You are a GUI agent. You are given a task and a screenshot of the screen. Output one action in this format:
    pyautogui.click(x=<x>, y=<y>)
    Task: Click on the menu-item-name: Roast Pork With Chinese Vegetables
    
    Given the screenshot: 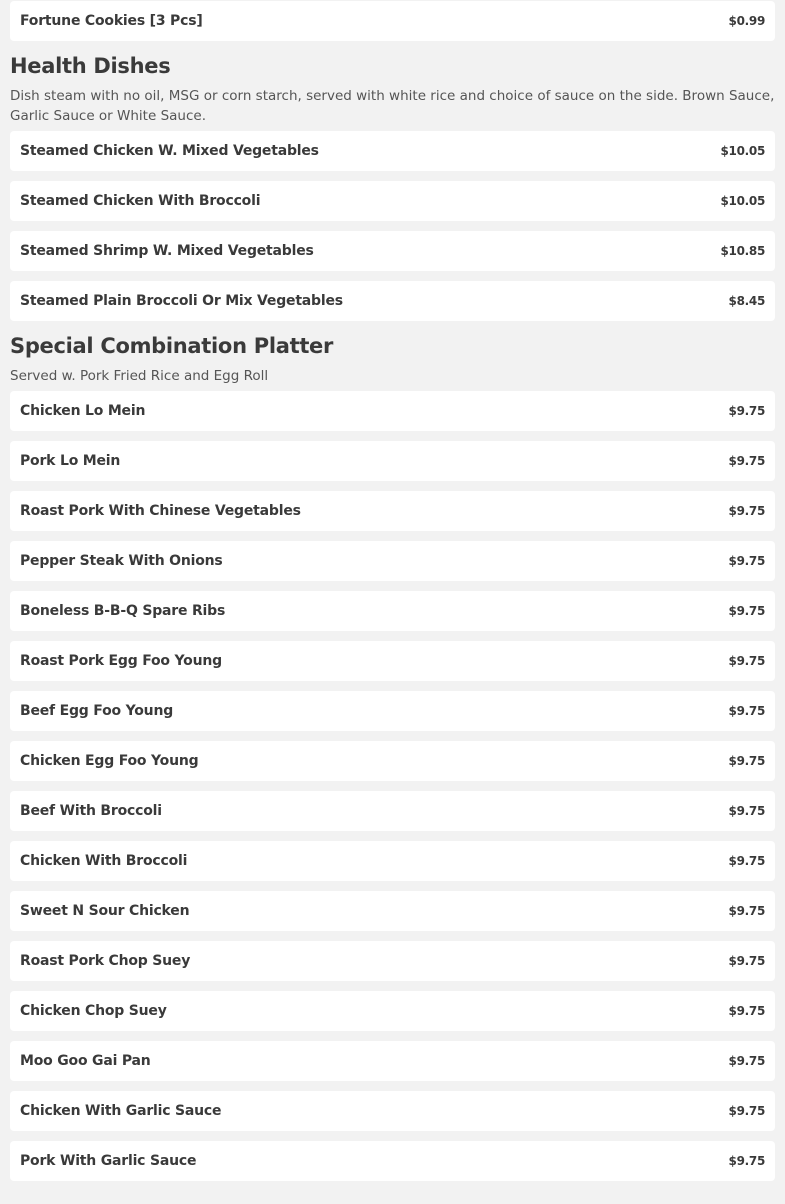 What is the action you would take?
    pyautogui.click(x=160, y=511)
    